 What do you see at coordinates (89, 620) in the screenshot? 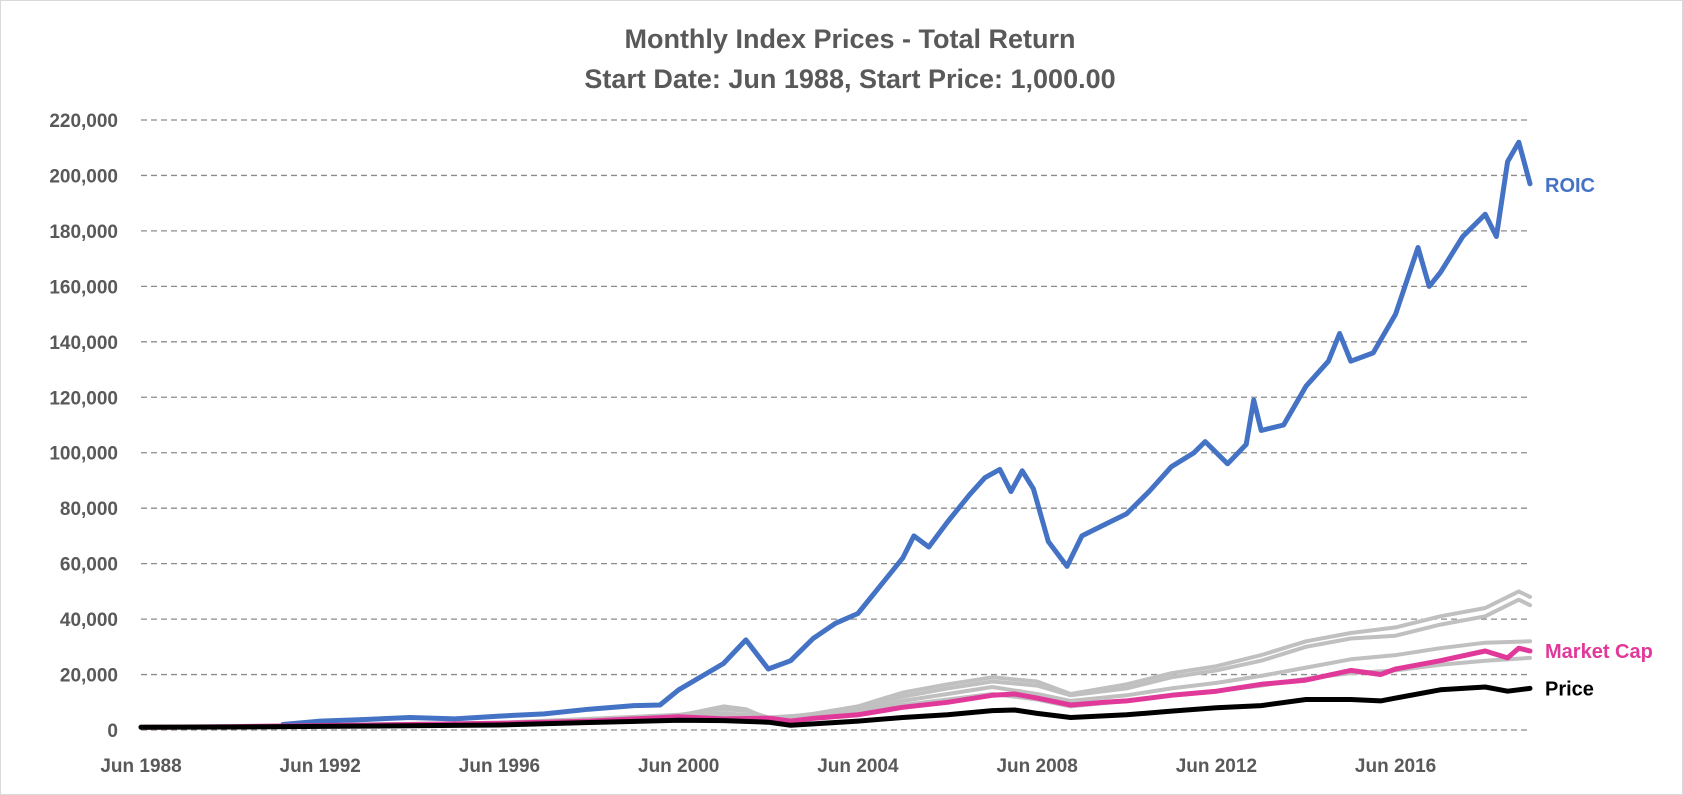
I see `y-tick-label: 40,000` at bounding box center [89, 620].